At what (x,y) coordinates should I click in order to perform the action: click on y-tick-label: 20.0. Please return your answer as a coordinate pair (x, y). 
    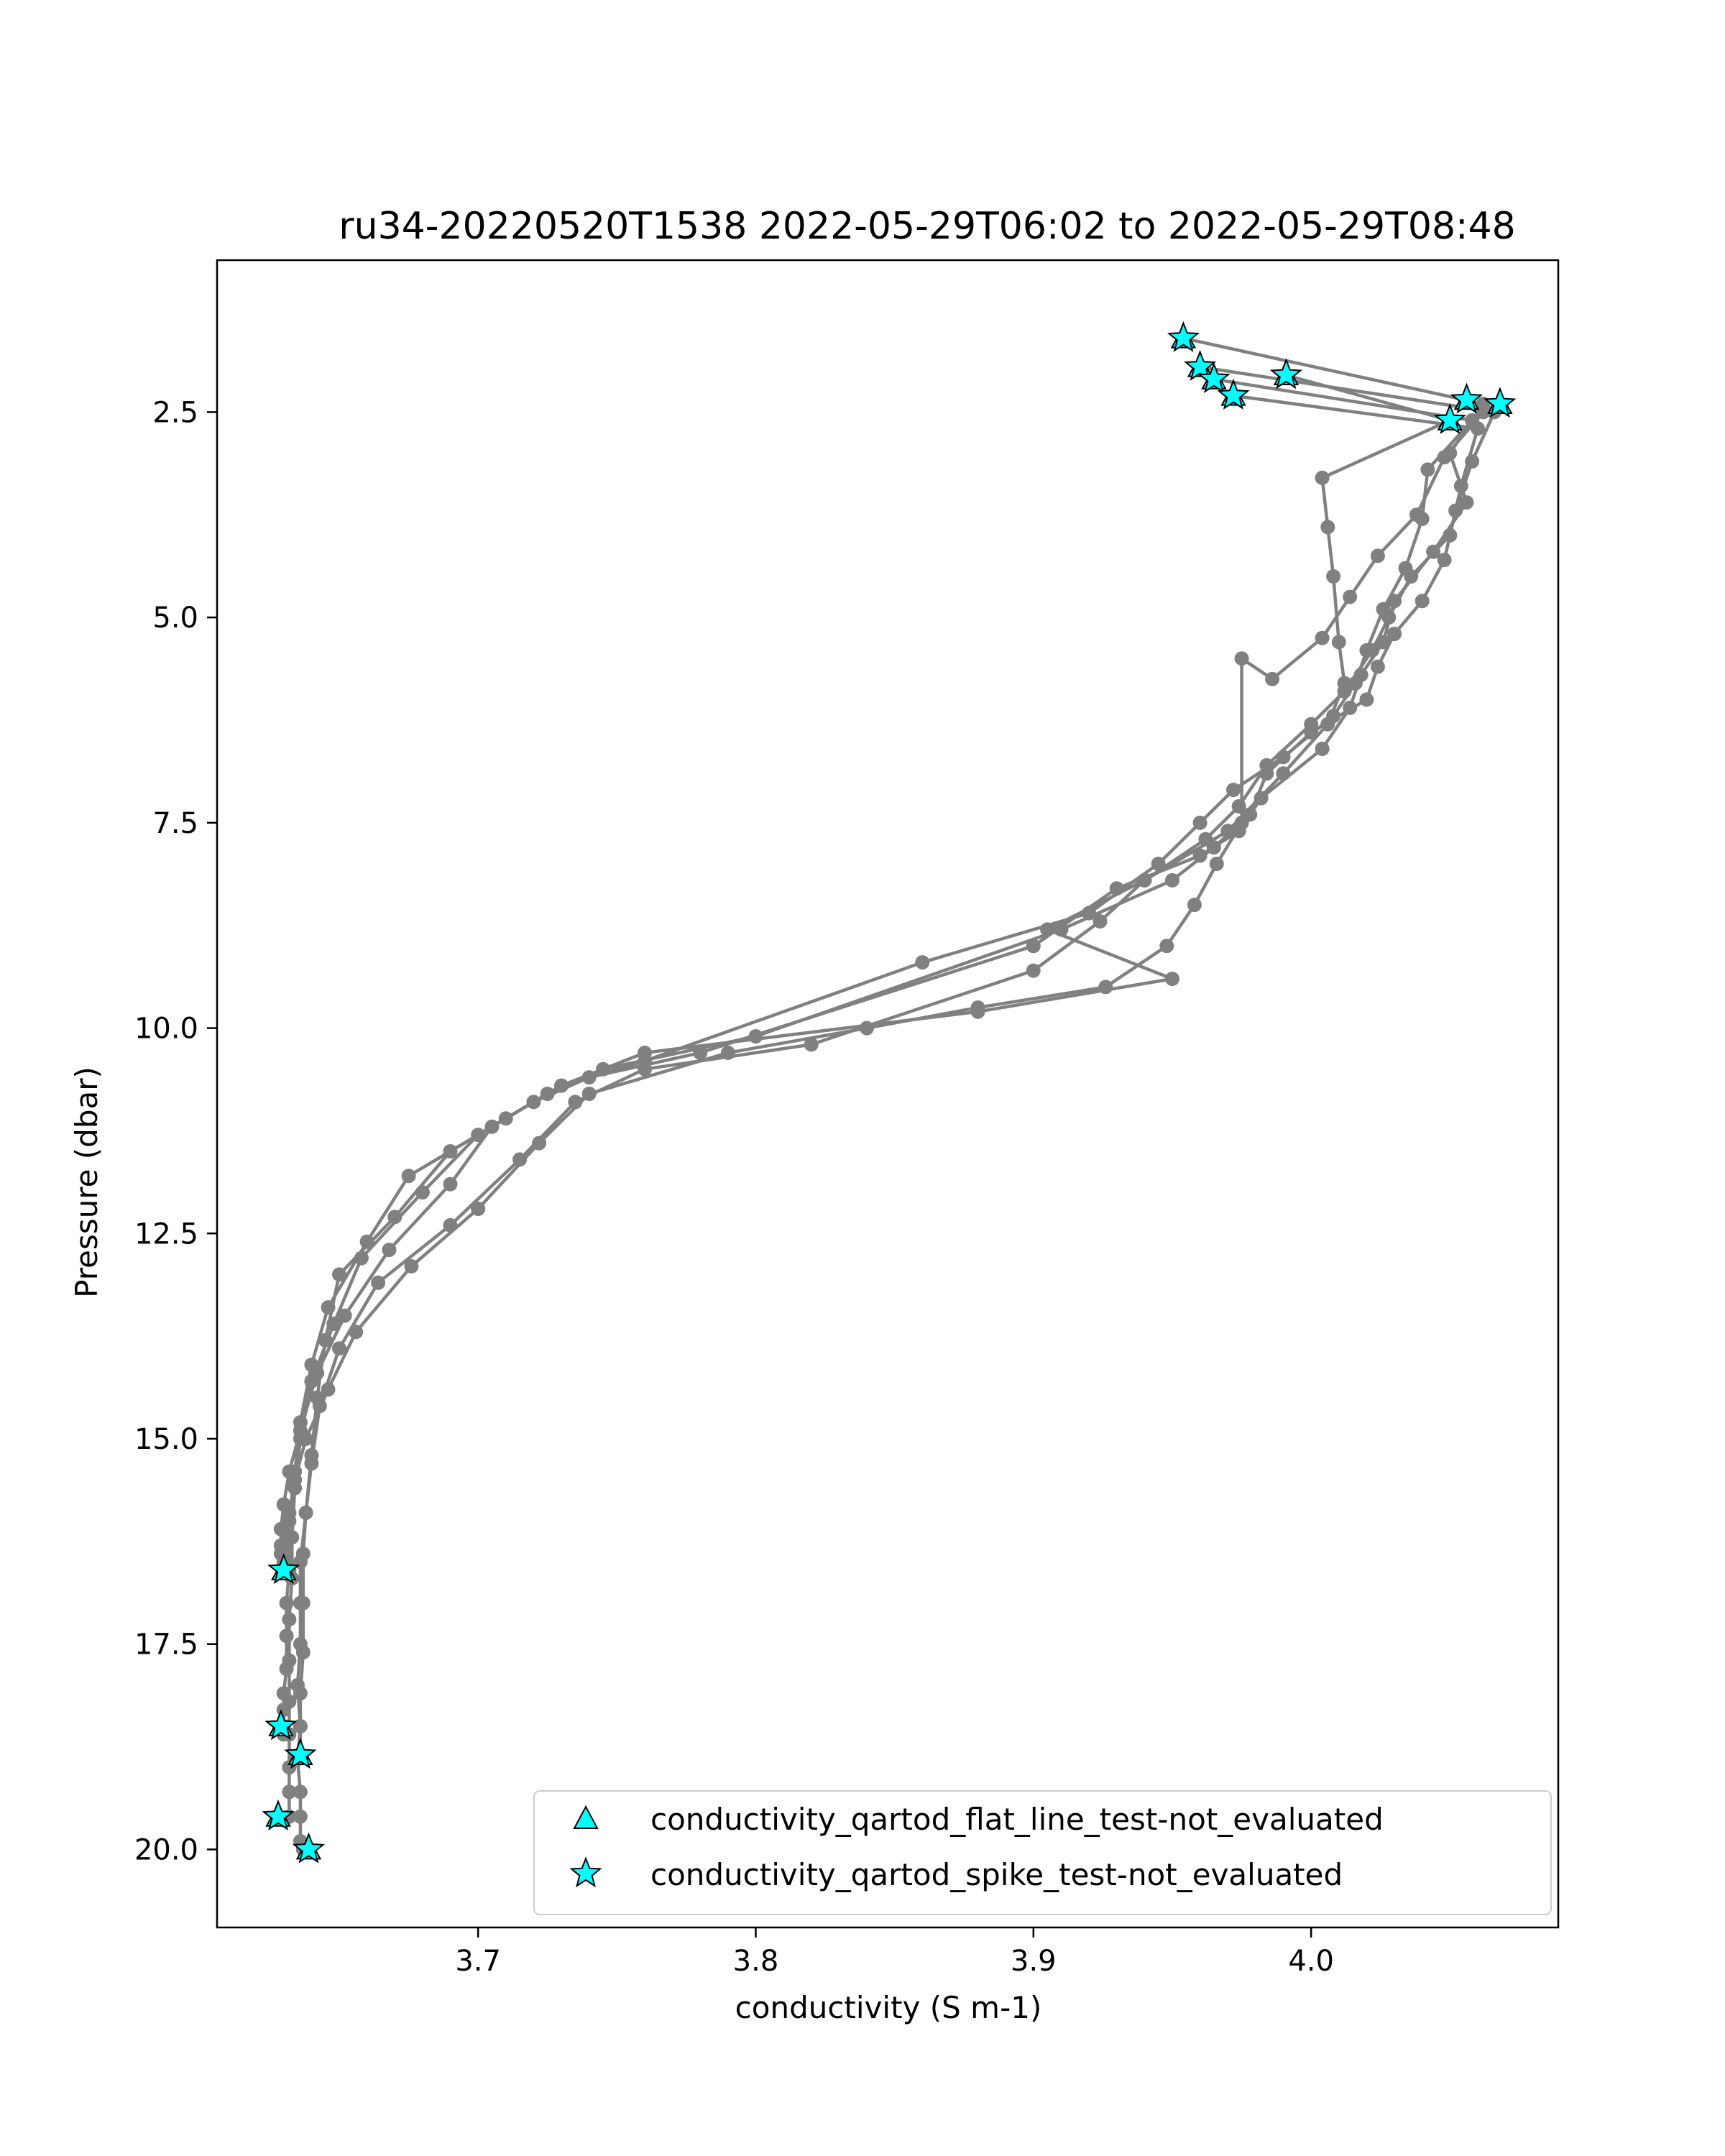
    Looking at the image, I should click on (166, 1850).